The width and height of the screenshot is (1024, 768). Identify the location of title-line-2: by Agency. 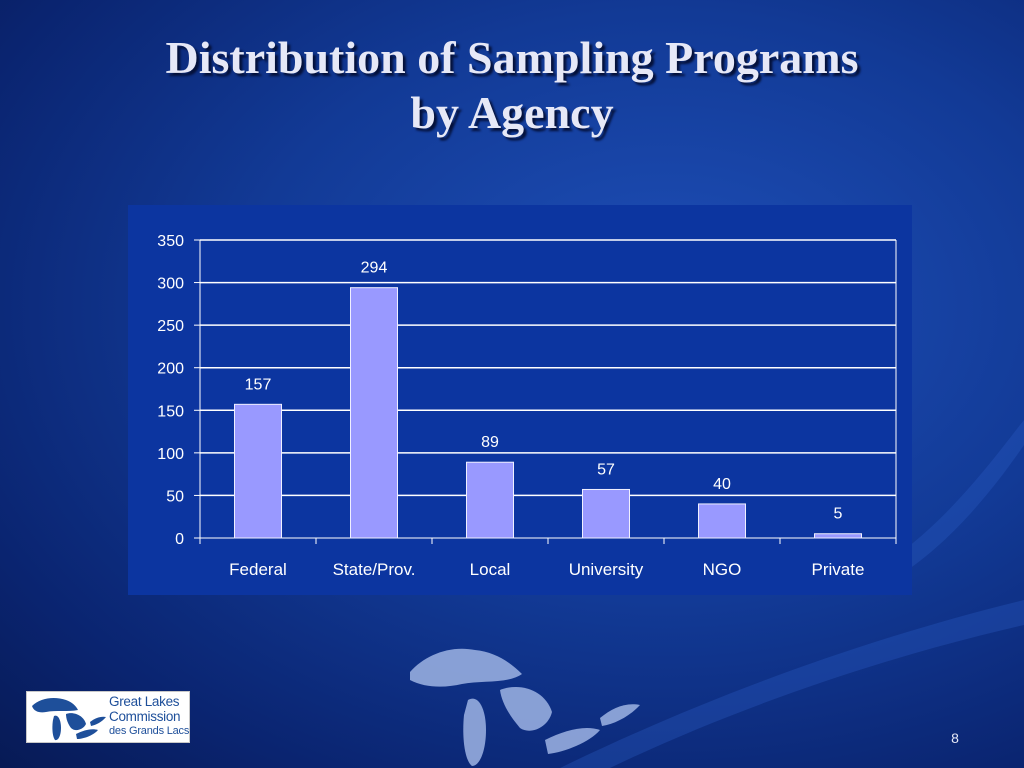
(512, 112).